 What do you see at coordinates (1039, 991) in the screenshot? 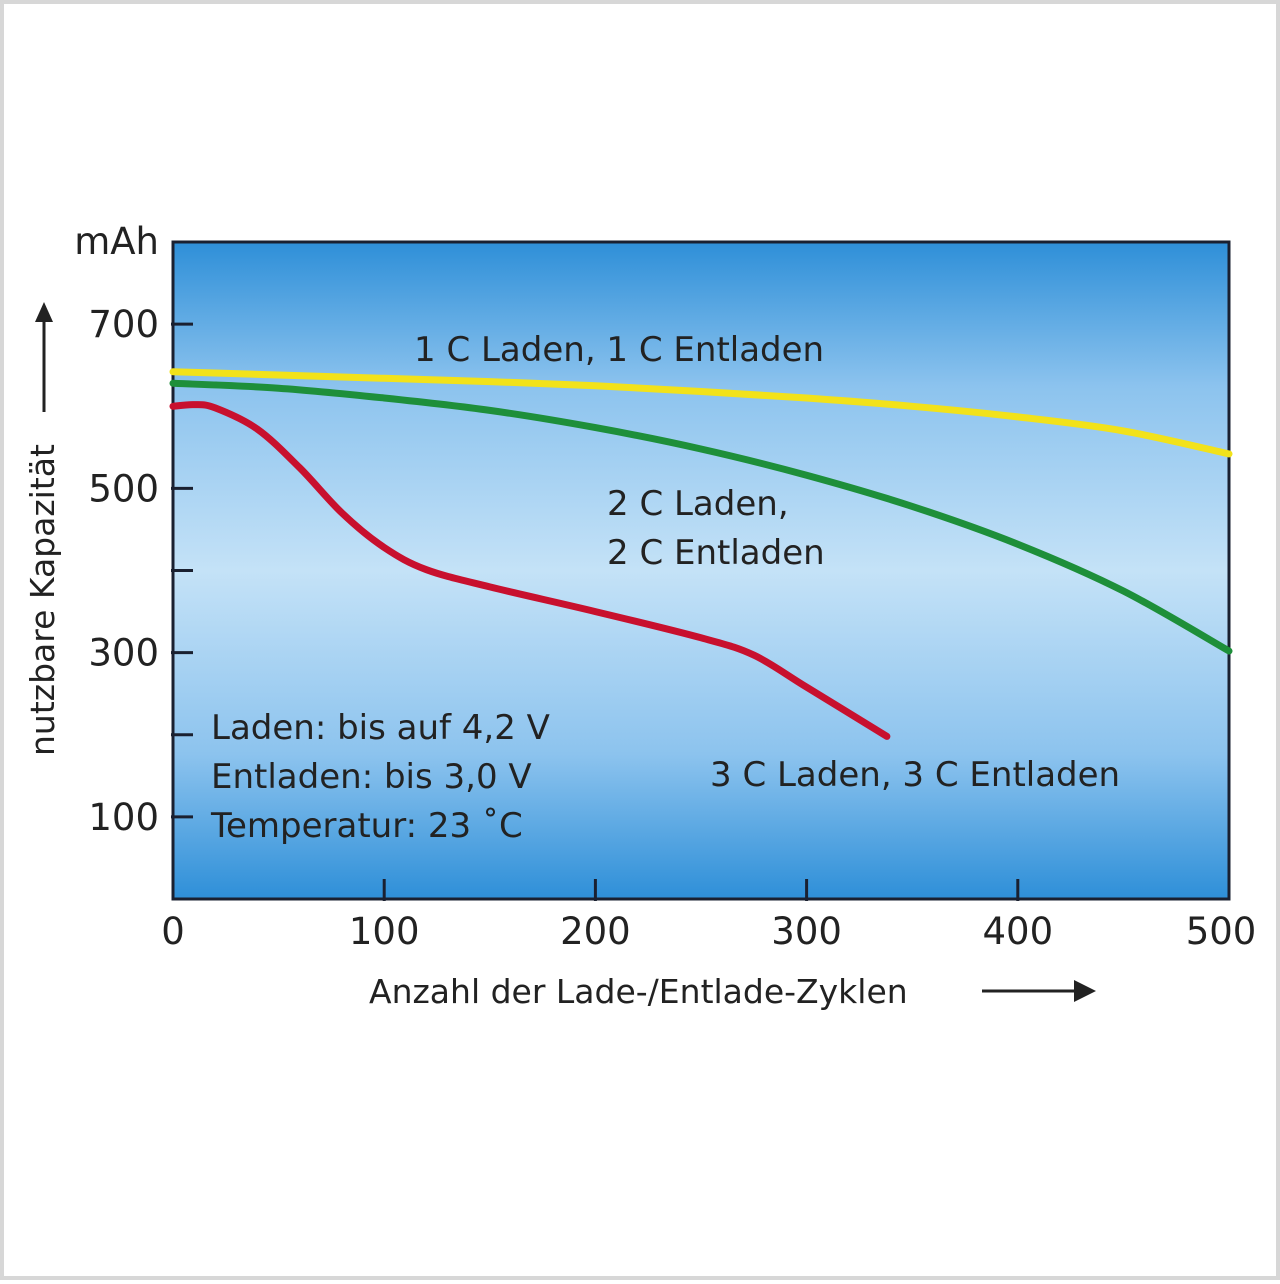
I see `x-axis-arrow` at bounding box center [1039, 991].